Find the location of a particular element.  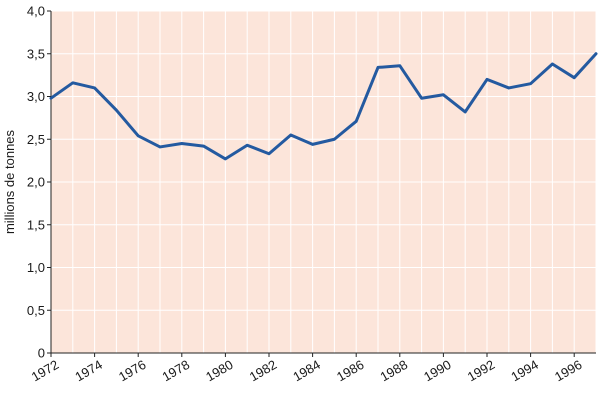

x-tick-label: 1980 is located at coordinates (219, 370).